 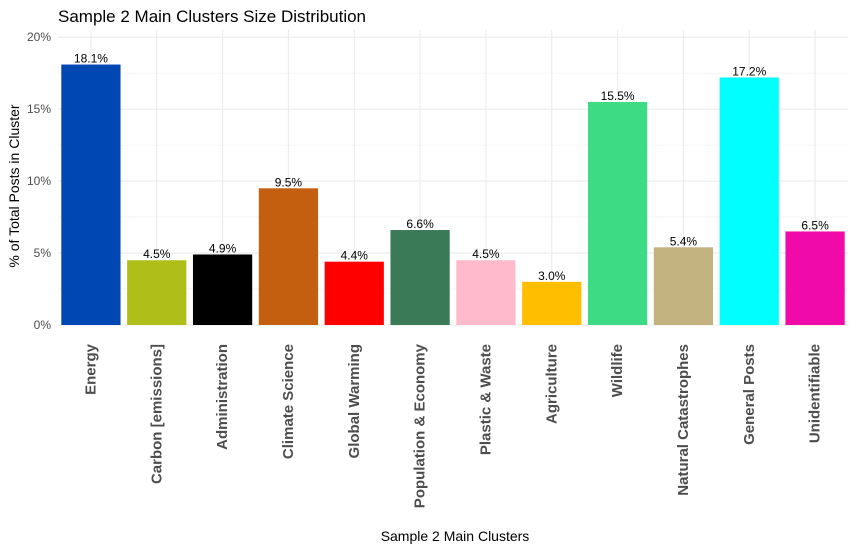 What do you see at coordinates (485, 399) in the screenshot?
I see `x-tick-label: Plastic & Waste` at bounding box center [485, 399].